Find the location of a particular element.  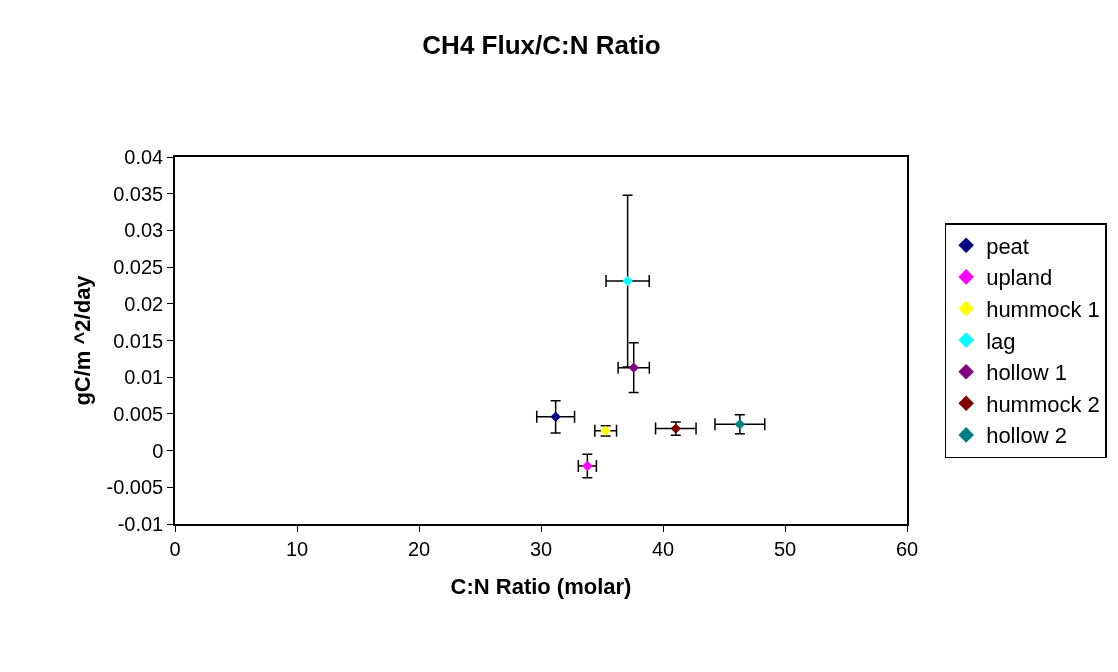

x-tick-label: 10 is located at coordinates (297, 548).